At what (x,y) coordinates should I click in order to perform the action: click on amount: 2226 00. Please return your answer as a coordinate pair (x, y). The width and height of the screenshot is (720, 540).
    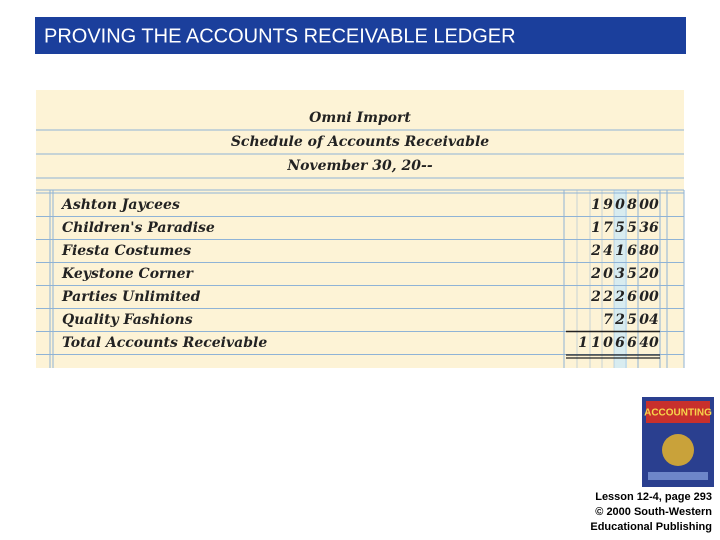
    Looking at the image, I should click on (624, 297).